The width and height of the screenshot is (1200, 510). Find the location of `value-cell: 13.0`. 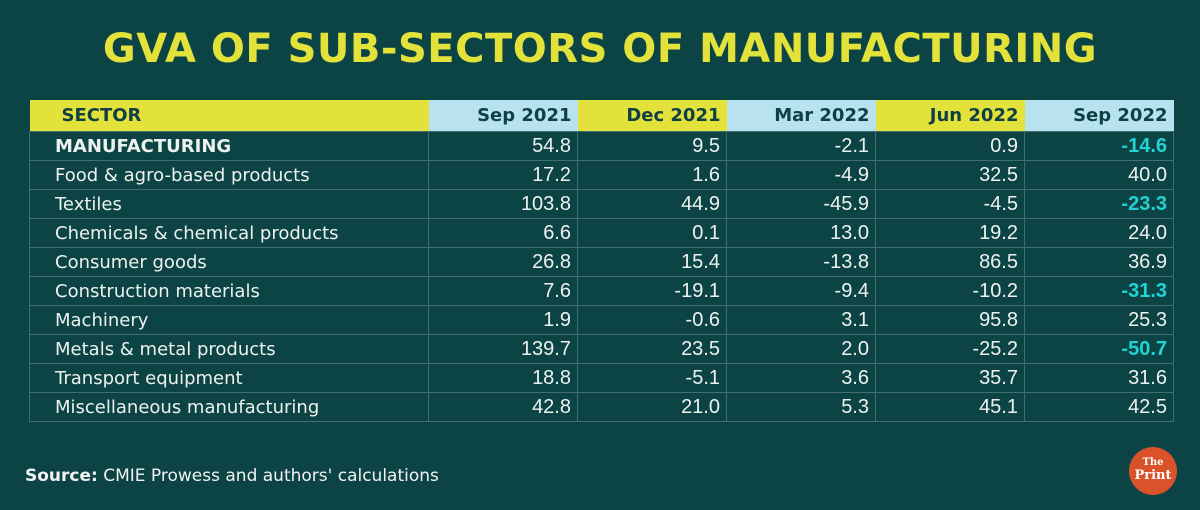

value-cell: 13.0 is located at coordinates (801, 233).